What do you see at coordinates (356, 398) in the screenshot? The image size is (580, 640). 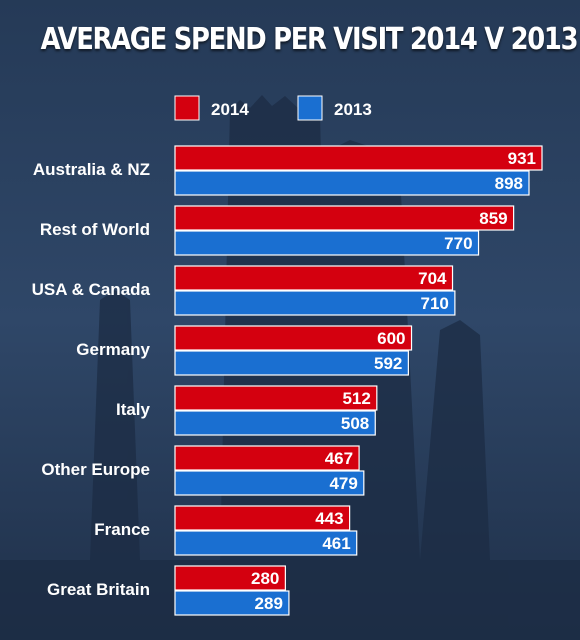 I see `value-label-2014: 512` at bounding box center [356, 398].